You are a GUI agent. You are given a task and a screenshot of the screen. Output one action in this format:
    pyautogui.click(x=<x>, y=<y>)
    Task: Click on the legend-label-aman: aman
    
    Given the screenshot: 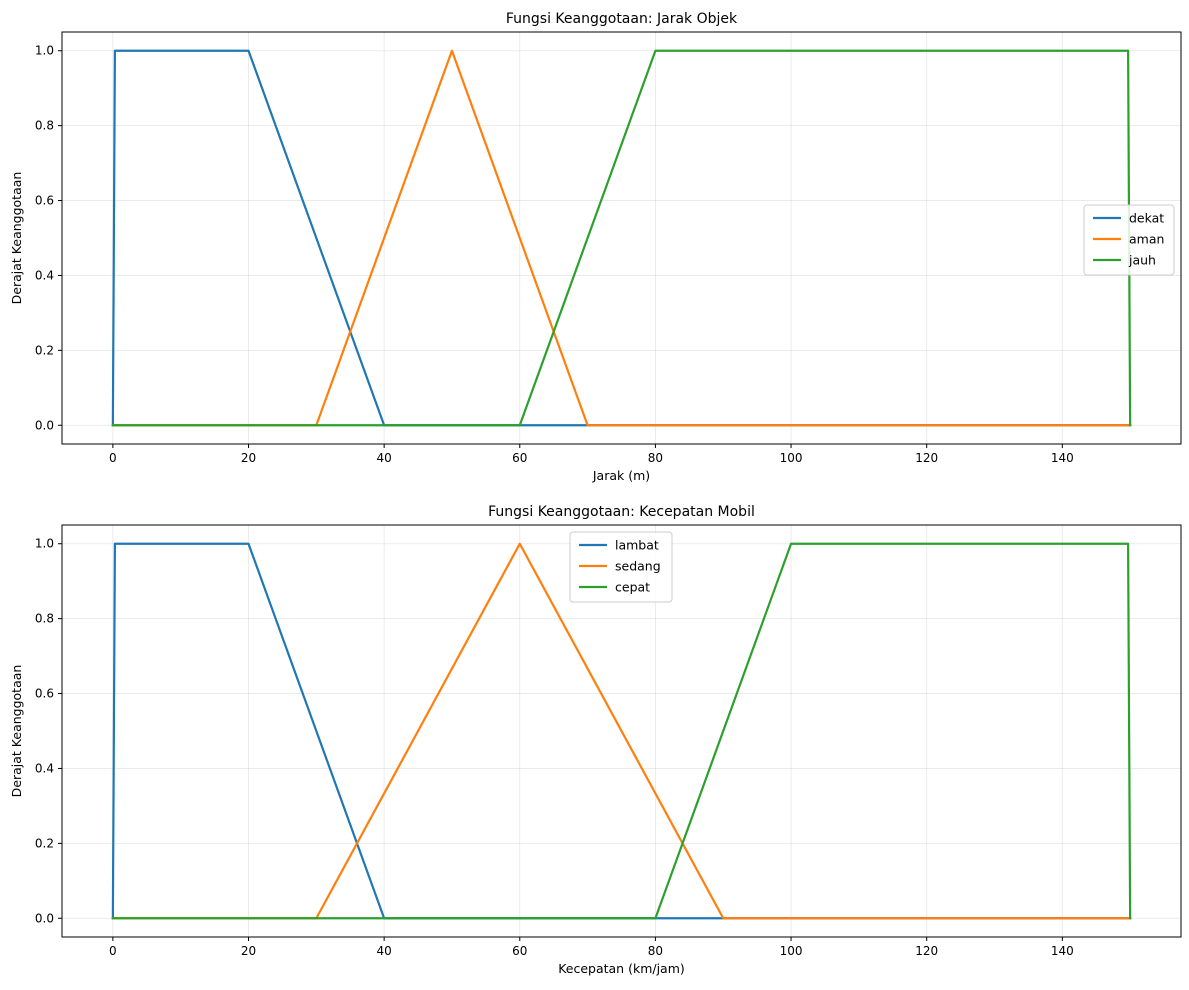 What is the action you would take?
    pyautogui.click(x=1146, y=239)
    